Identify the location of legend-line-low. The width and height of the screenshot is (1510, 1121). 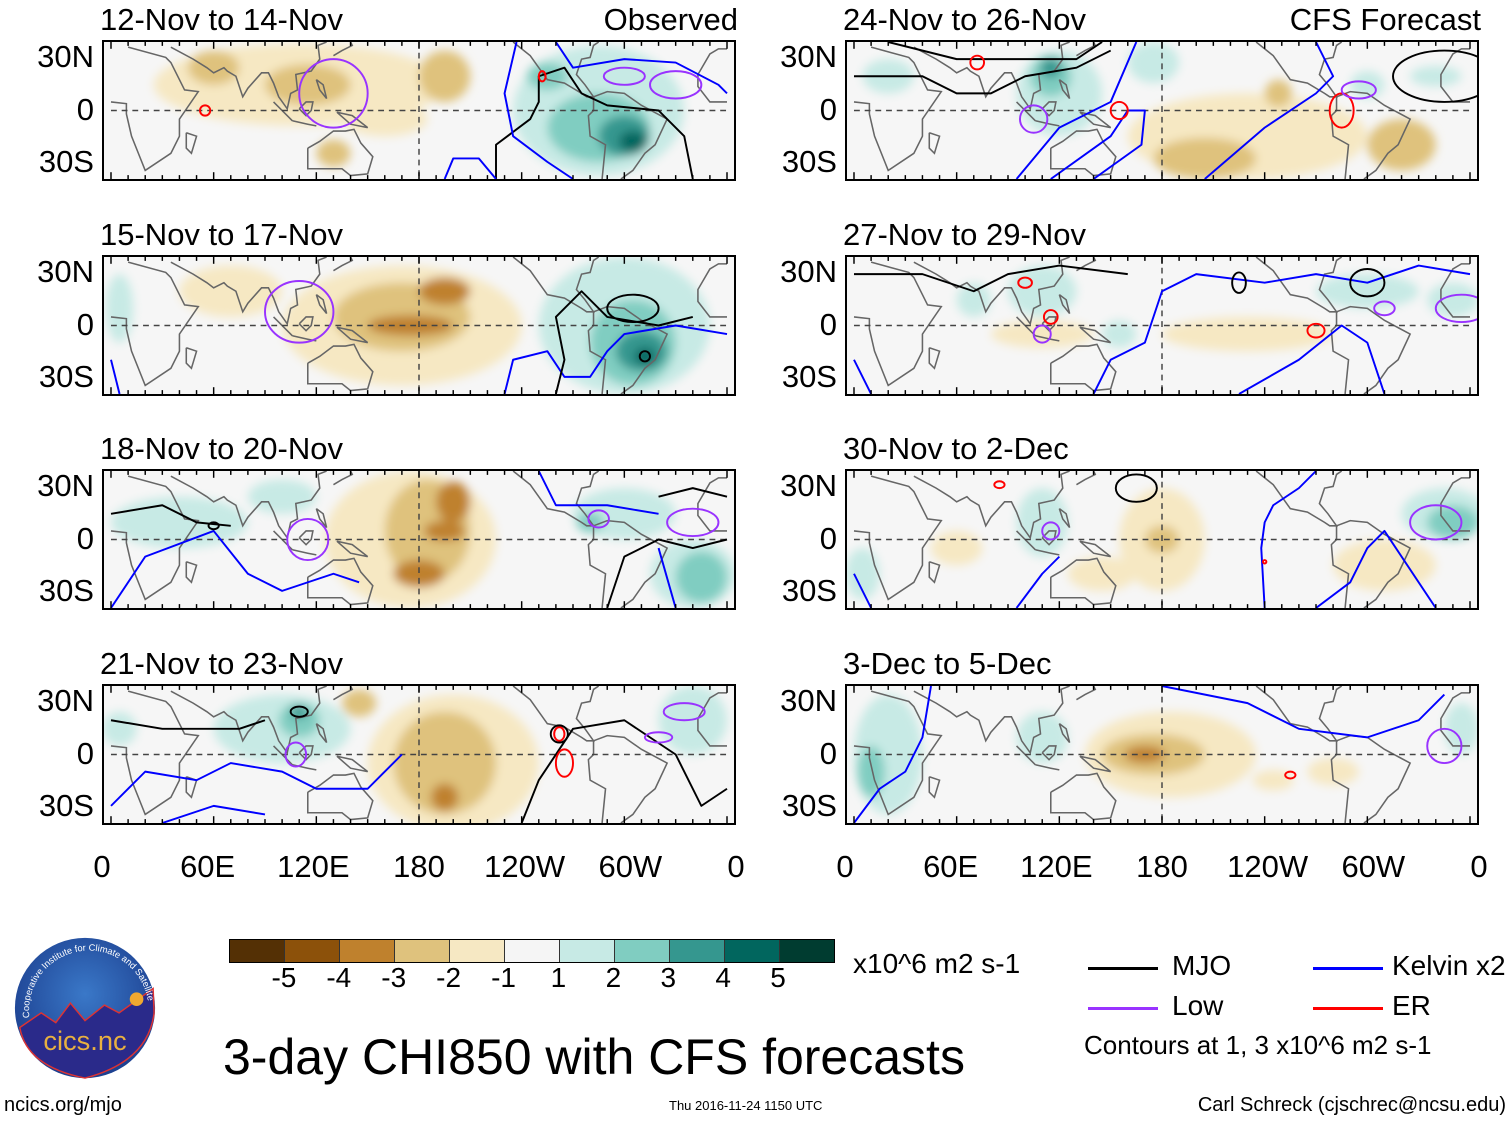
(1123, 1008).